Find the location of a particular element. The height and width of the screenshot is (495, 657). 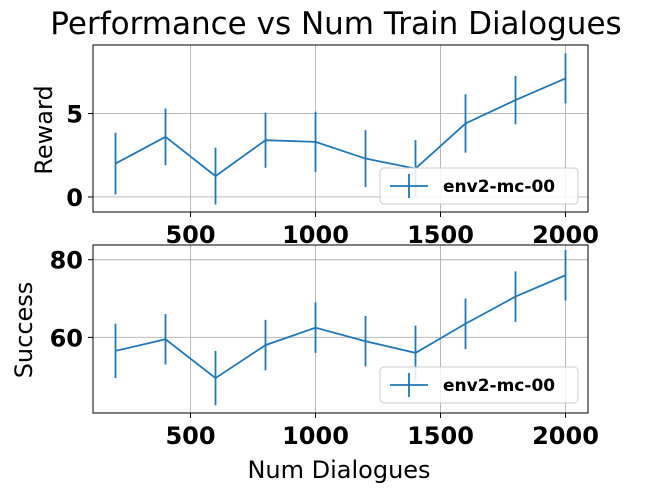

success-y-axis-label: Success is located at coordinates (24, 330).